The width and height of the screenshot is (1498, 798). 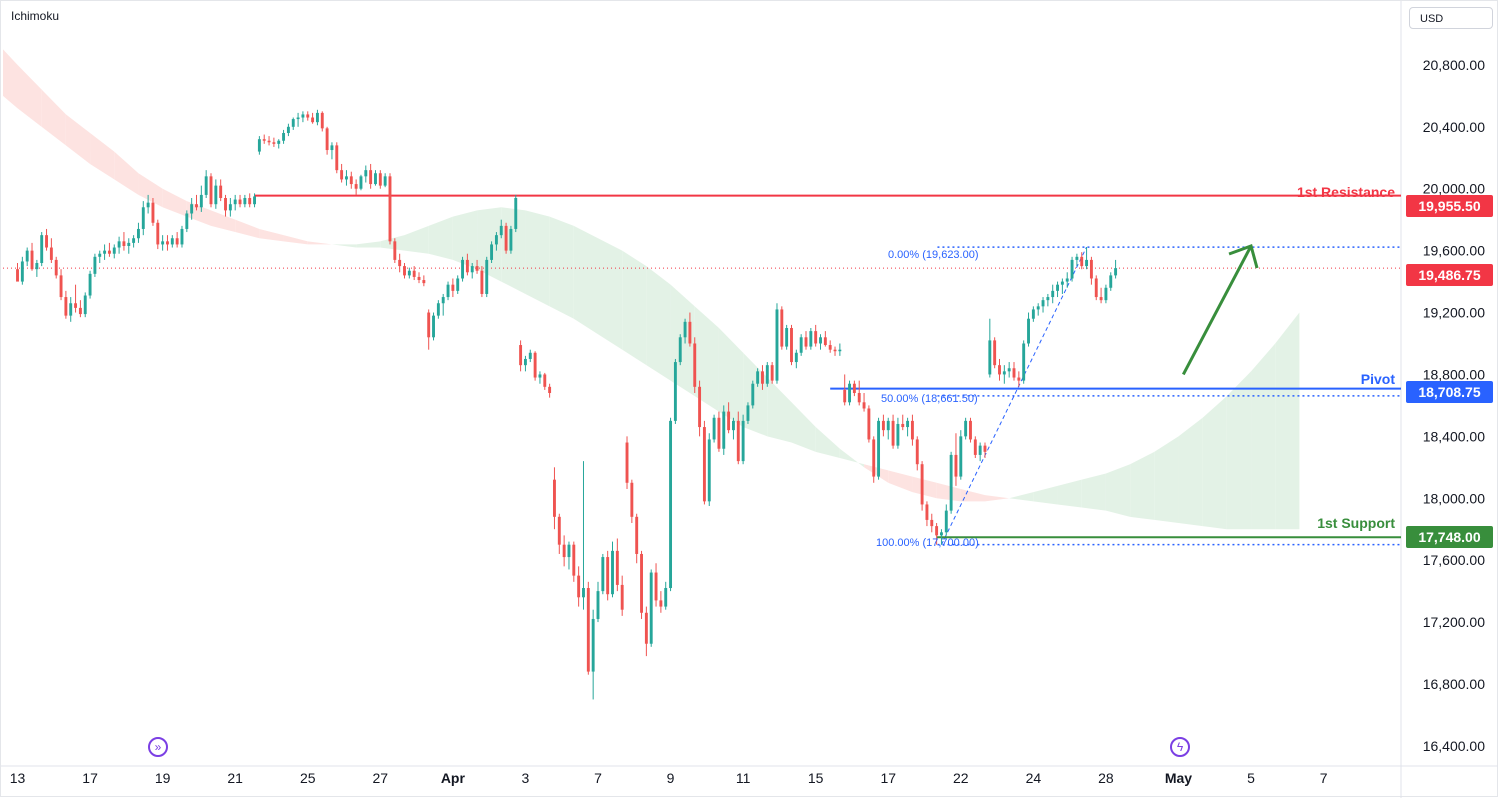 I want to click on y-tick-label: 16,800.00, so click(x=1454, y=684).